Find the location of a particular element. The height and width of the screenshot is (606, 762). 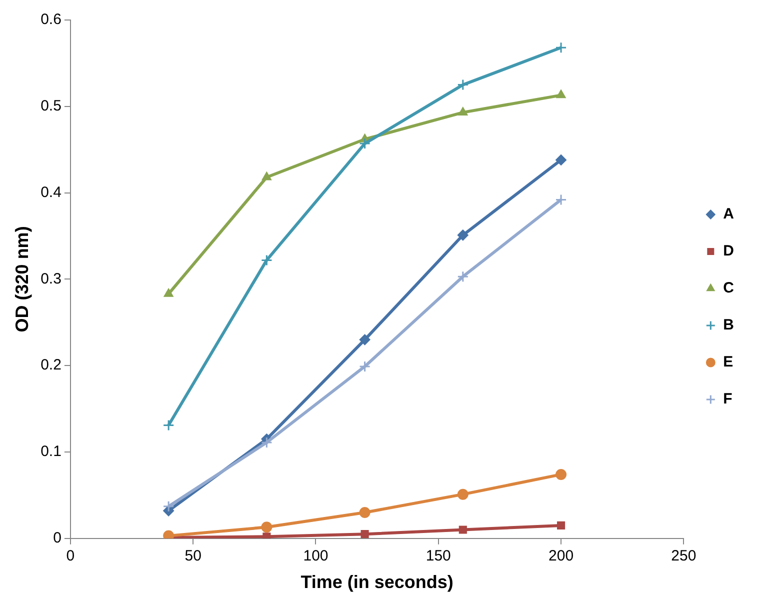

legend-label: F is located at coordinates (727, 399).